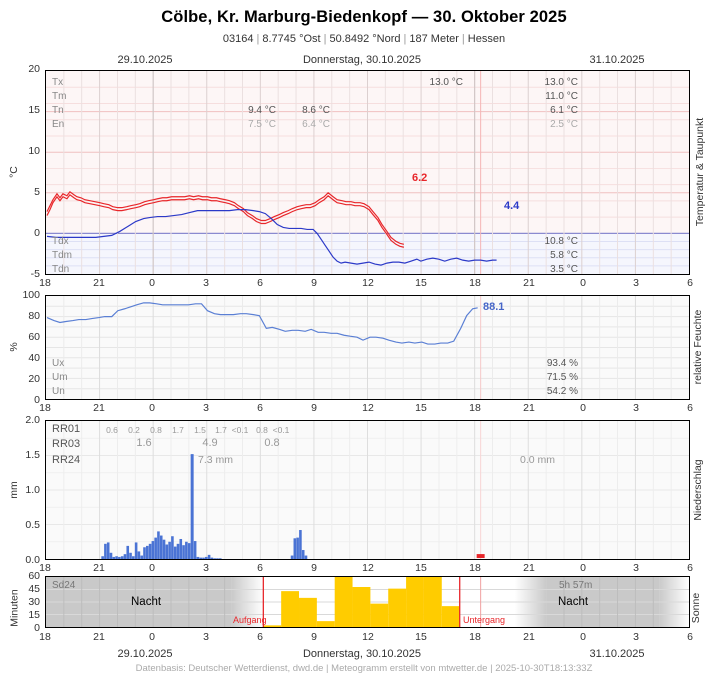 This screenshot has width=728, height=680. Describe the element at coordinates (58, 363) in the screenshot. I see `hum-series-label-ux: Ux` at that location.